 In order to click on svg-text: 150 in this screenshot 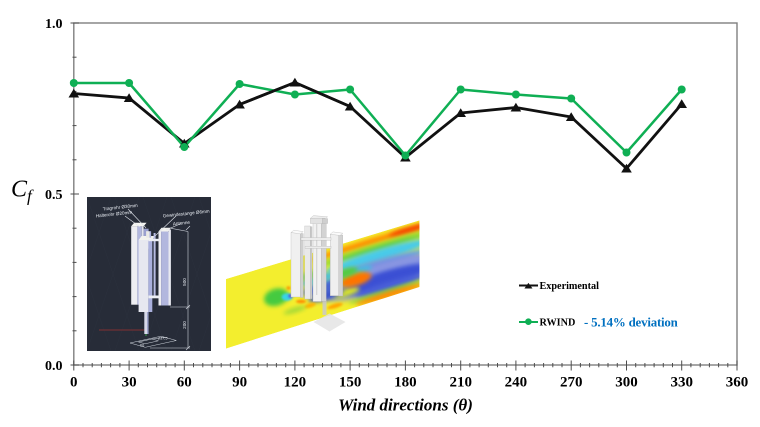, I will do `click(350, 383)`.